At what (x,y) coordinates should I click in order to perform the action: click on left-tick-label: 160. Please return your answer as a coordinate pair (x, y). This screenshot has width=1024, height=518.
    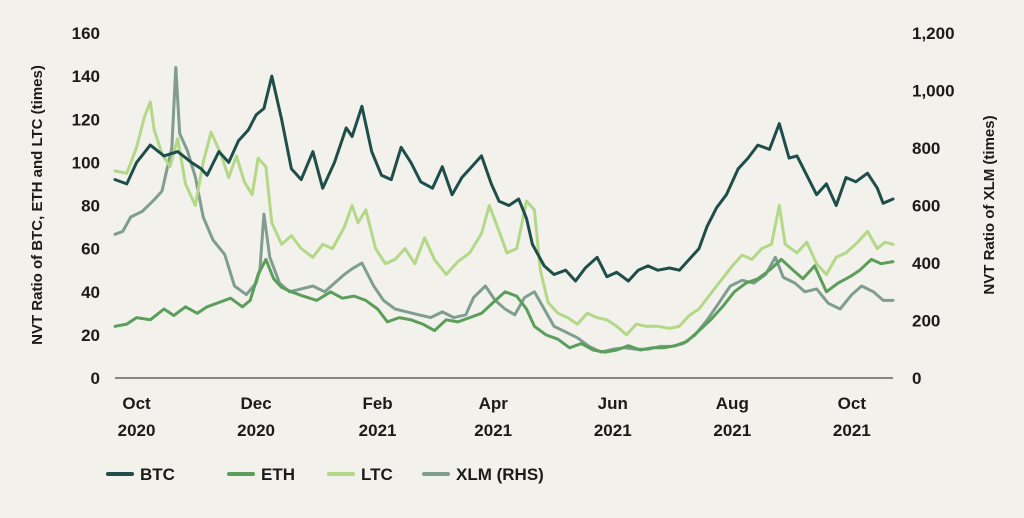
    Looking at the image, I should click on (86, 33).